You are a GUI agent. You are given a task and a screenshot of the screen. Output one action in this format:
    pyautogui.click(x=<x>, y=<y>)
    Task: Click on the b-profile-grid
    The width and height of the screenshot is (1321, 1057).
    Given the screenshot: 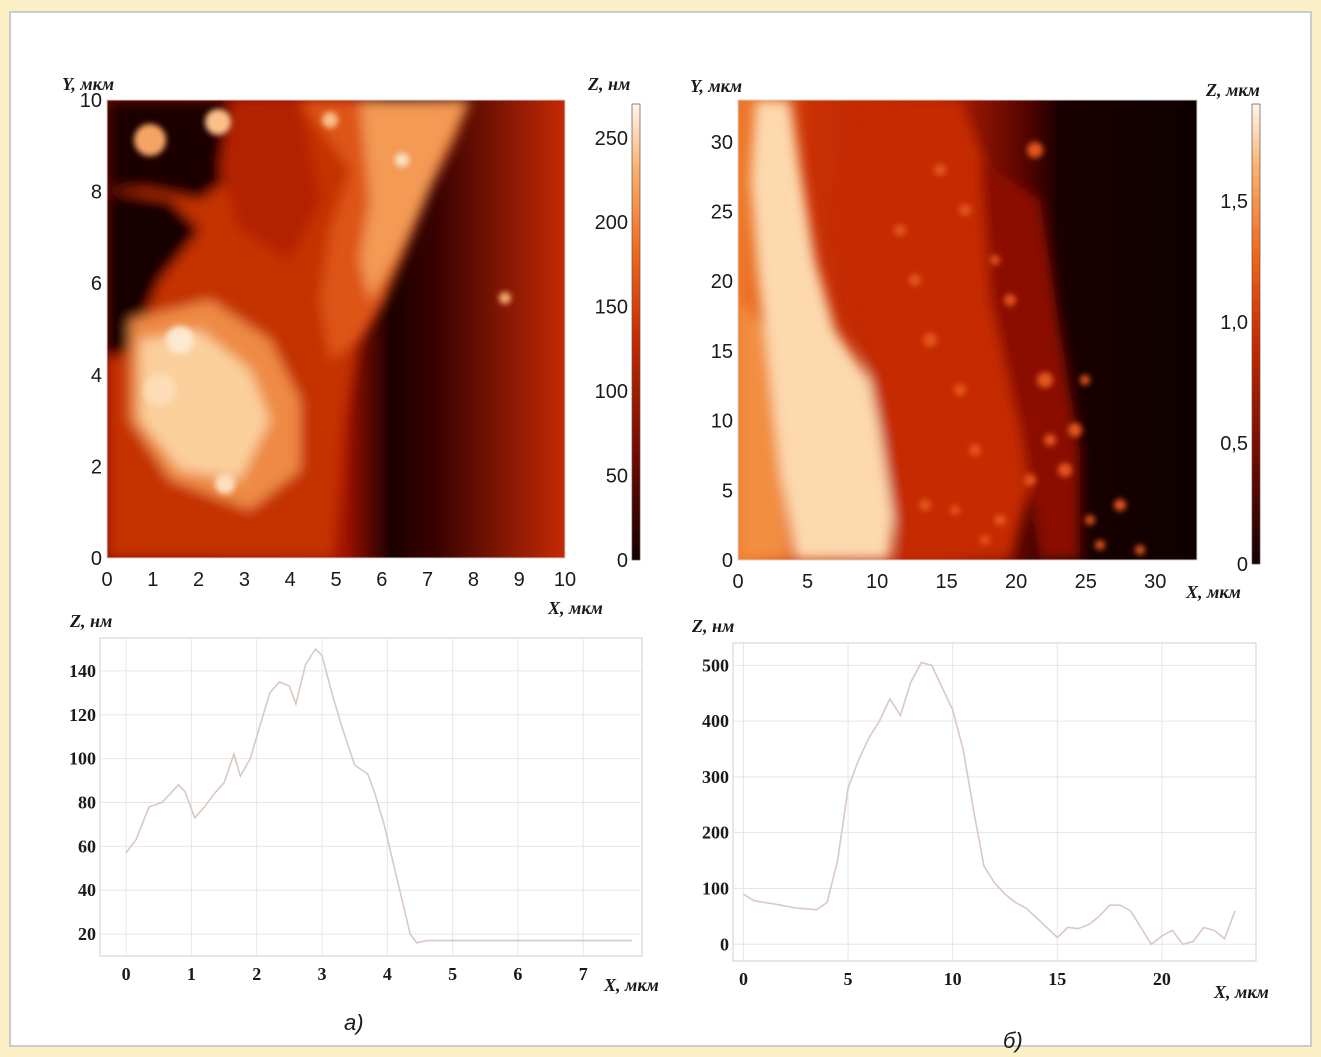 What is the action you would take?
    pyautogui.click(x=994, y=802)
    